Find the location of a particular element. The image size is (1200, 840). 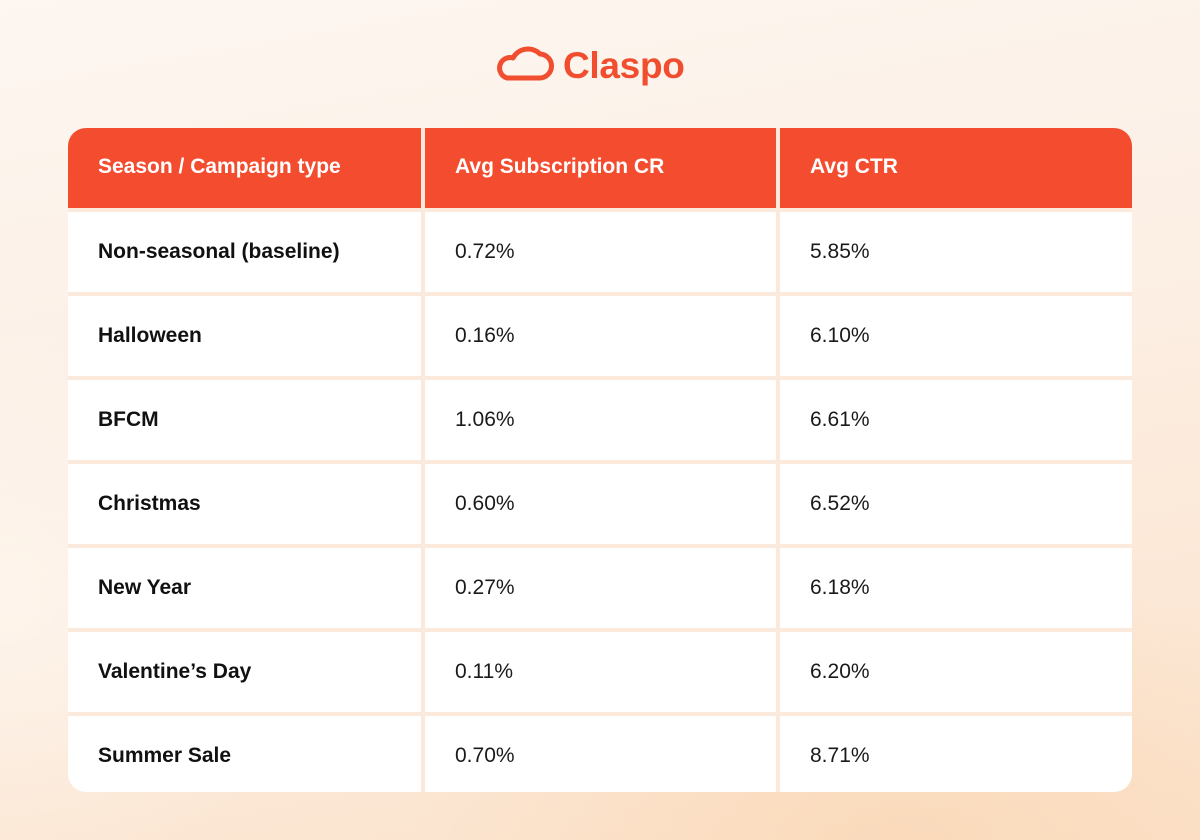

ctr-cell: 6.52% is located at coordinates (956, 504).